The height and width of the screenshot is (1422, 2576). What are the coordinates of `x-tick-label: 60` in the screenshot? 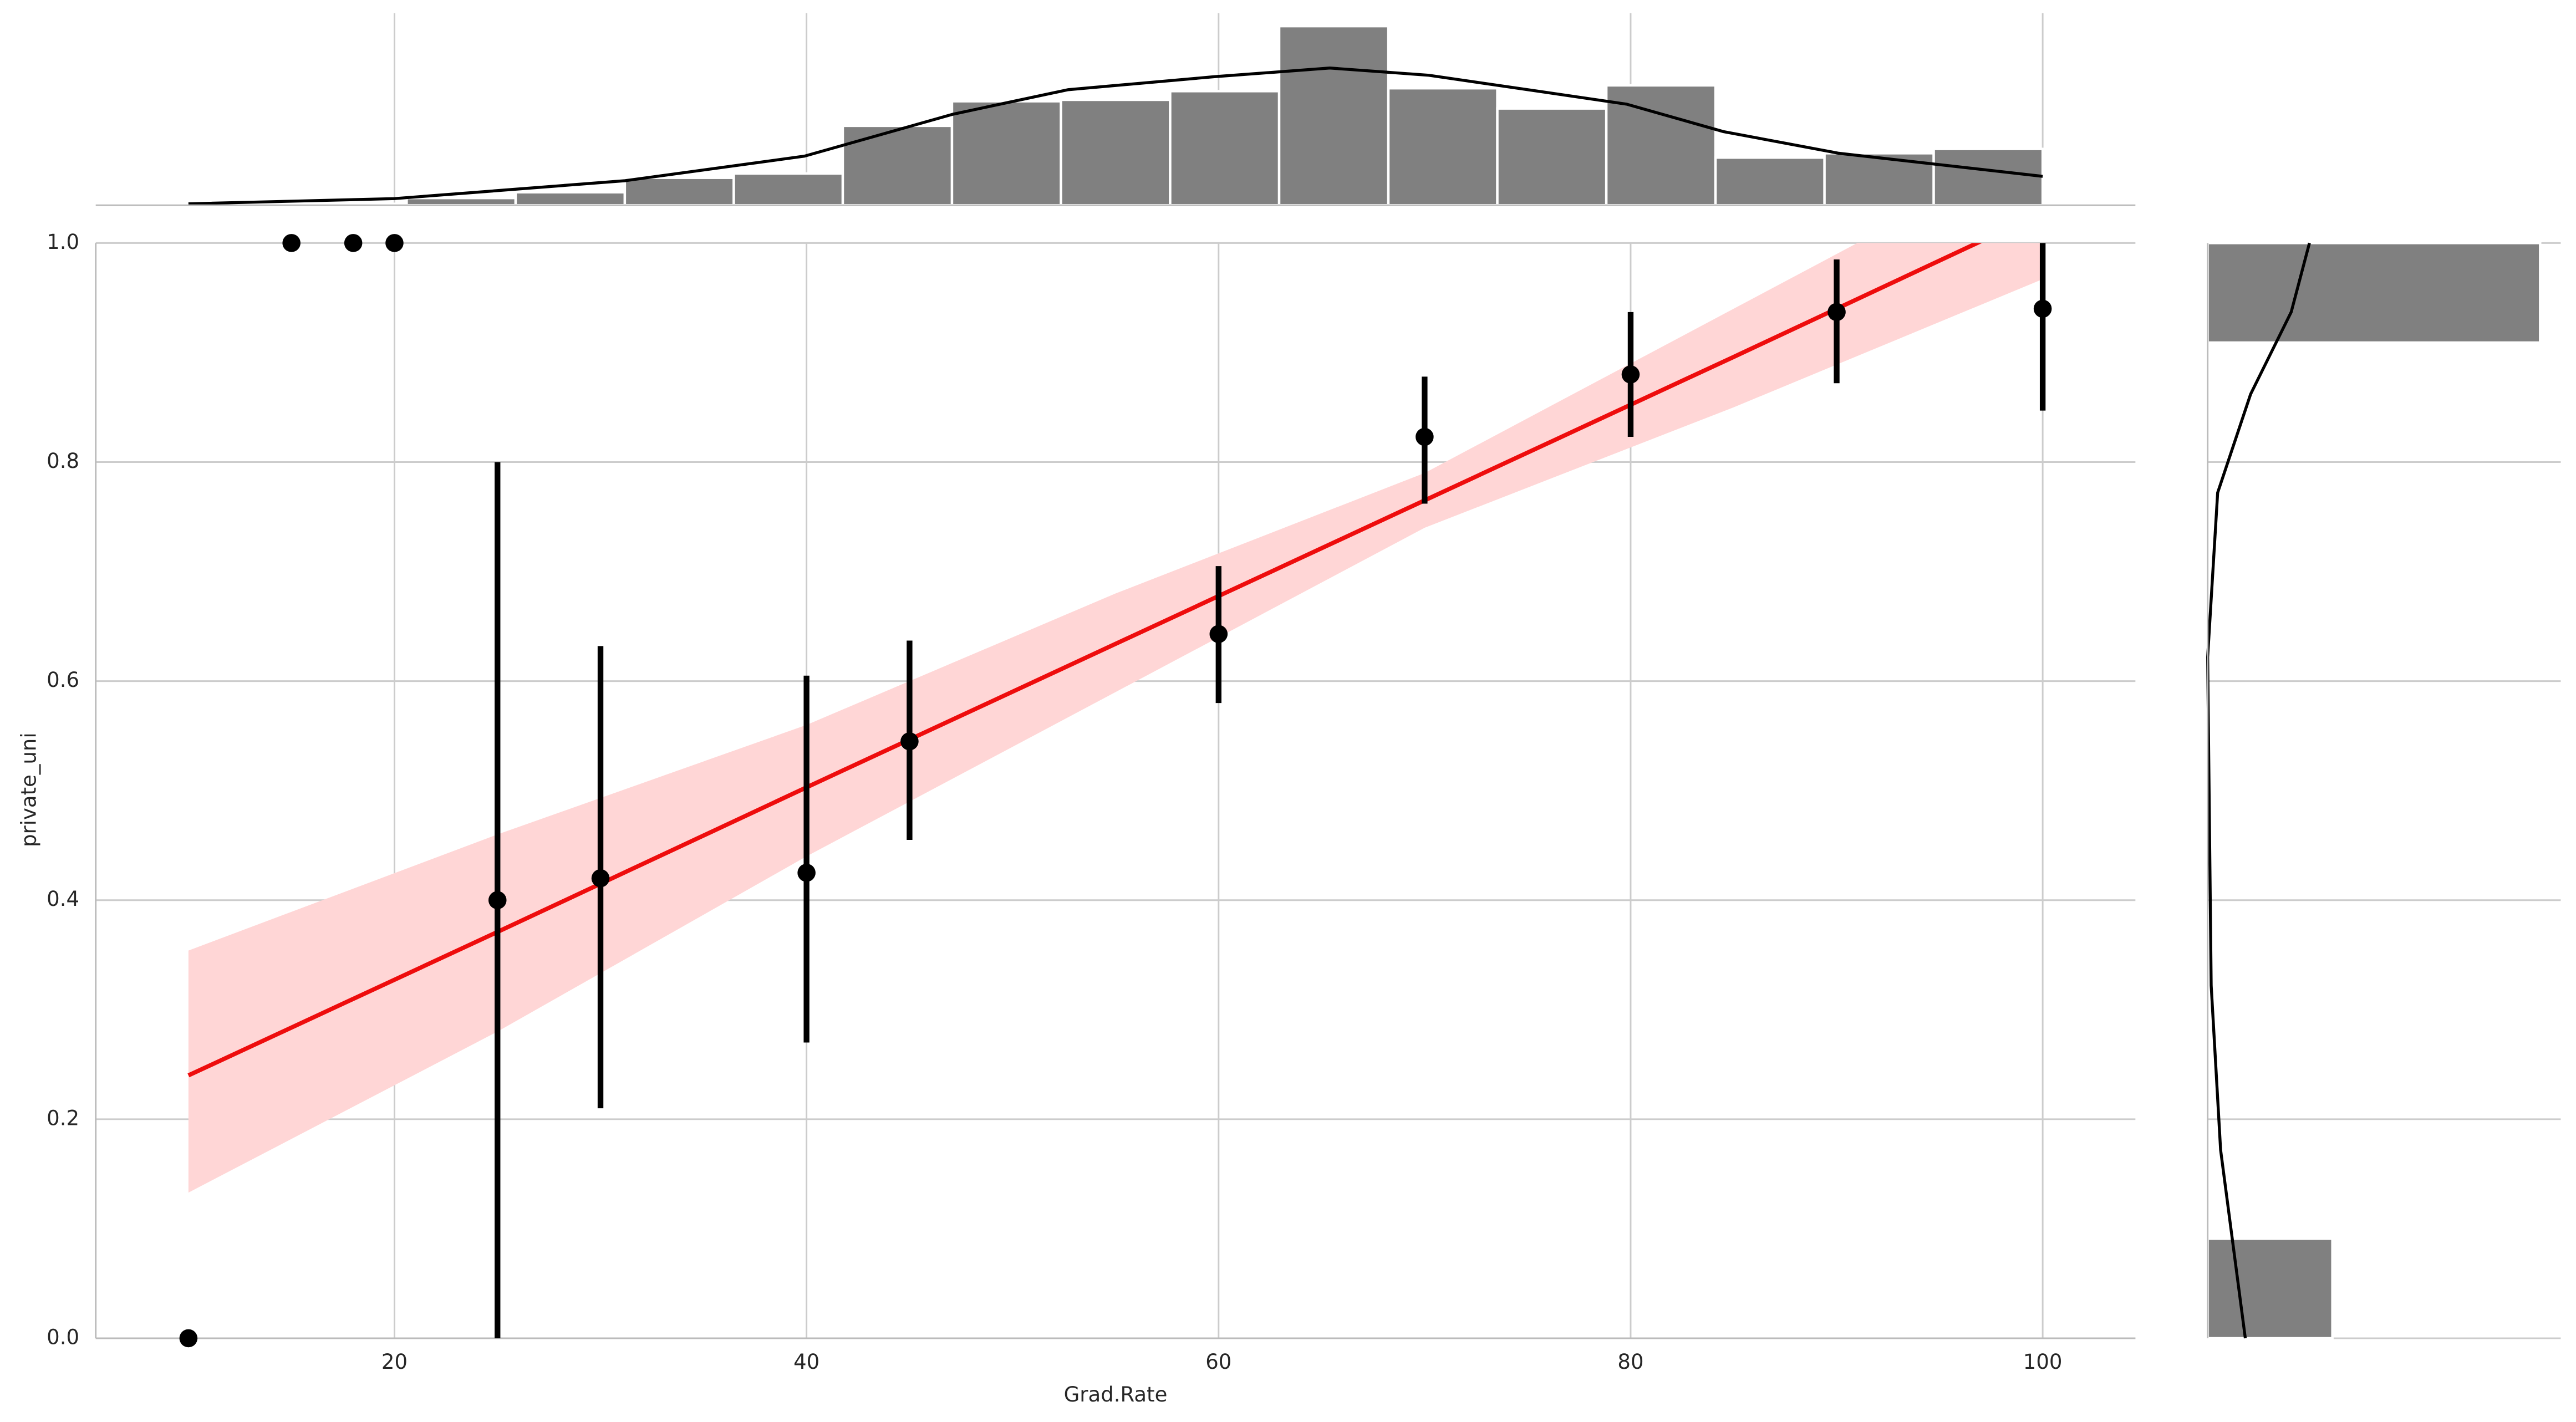 It's located at (1218, 1362).